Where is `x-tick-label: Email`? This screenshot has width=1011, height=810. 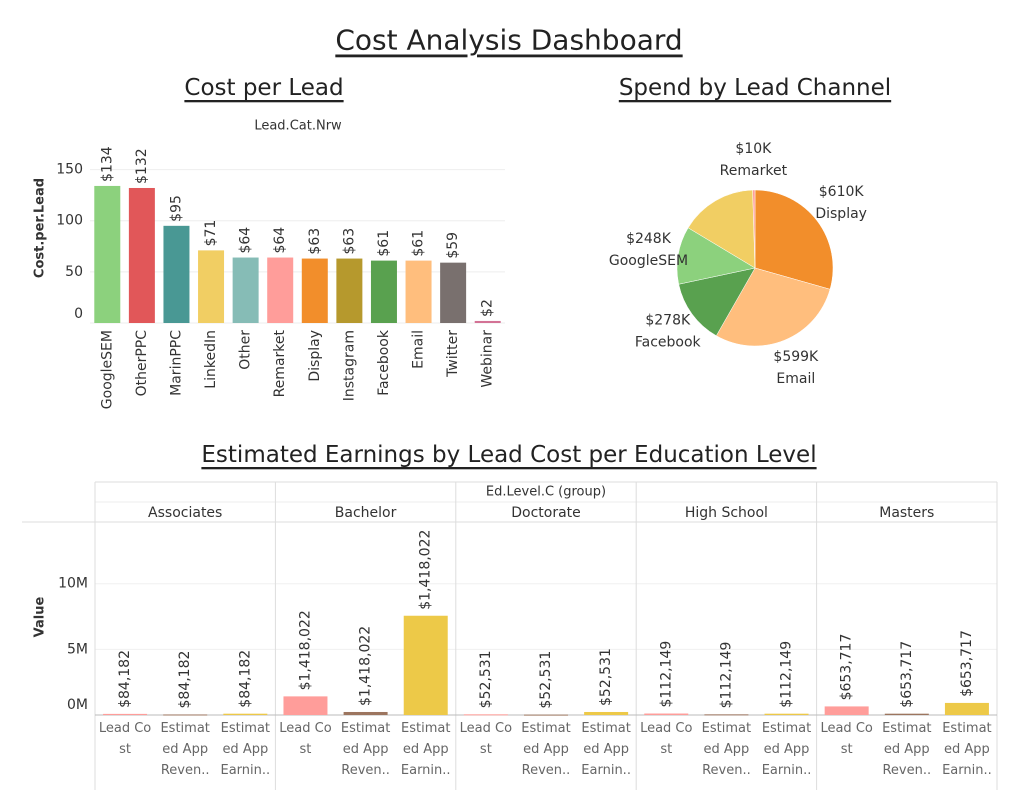
x-tick-label: Email is located at coordinates (419, 349).